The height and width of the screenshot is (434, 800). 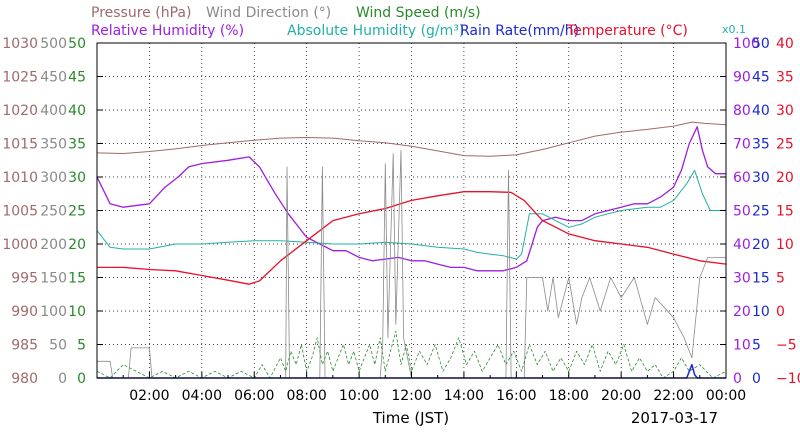 What do you see at coordinates (24, 379) in the screenshot?
I see `y-tick-label-pressure: 980` at bounding box center [24, 379].